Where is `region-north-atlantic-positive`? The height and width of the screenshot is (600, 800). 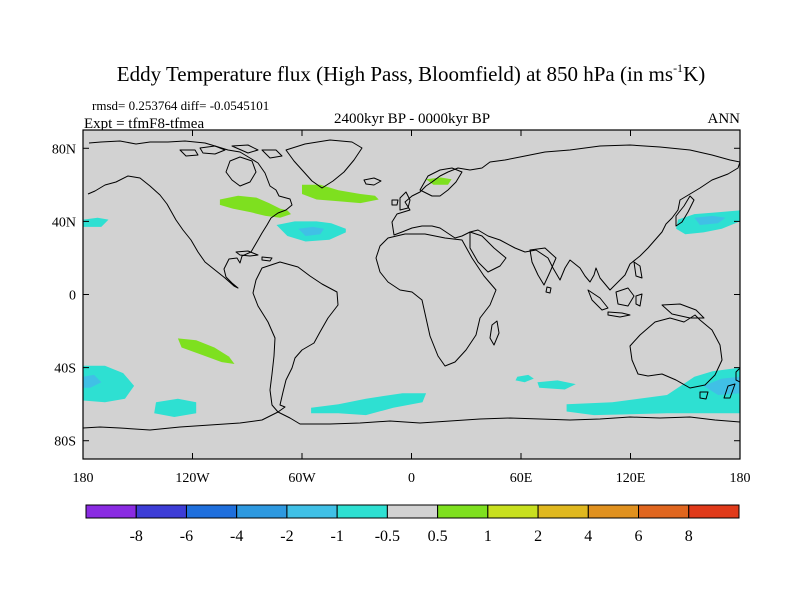 region-north-atlantic-positive is located at coordinates (340, 194).